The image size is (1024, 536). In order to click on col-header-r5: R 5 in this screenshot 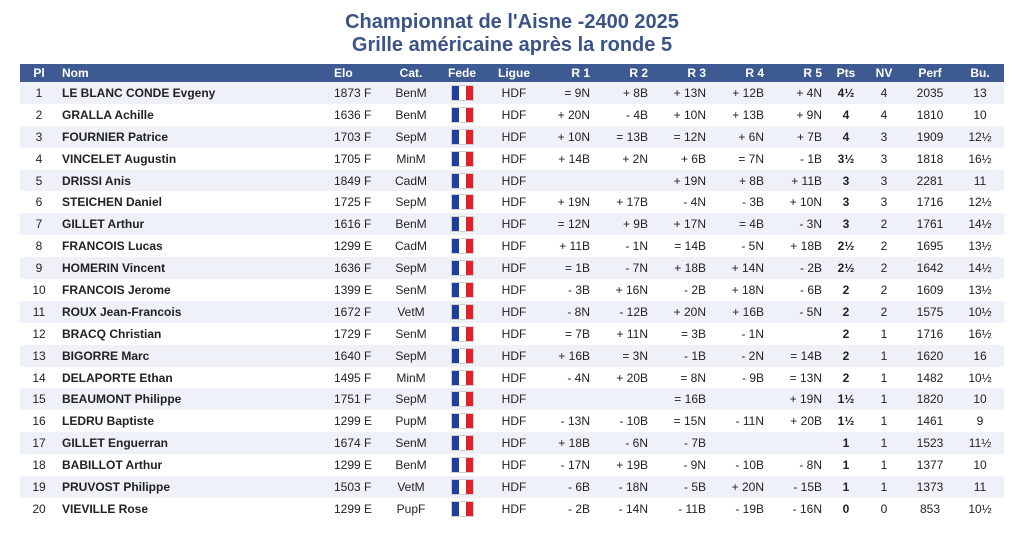, I will do `click(799, 73)`.